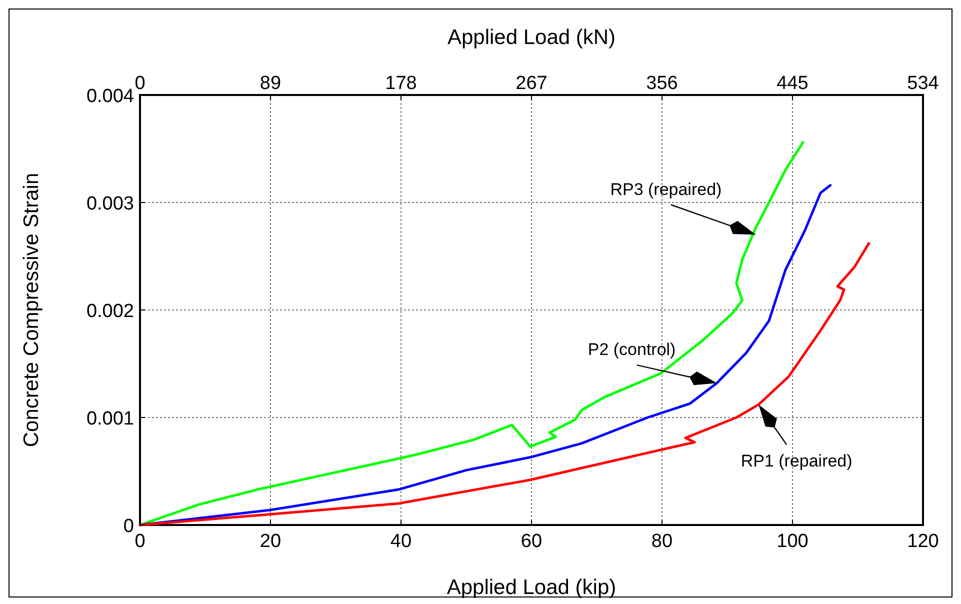 Image resolution: width=961 pixels, height=604 pixels. I want to click on annotation: RP3 (repaired), so click(666, 189).